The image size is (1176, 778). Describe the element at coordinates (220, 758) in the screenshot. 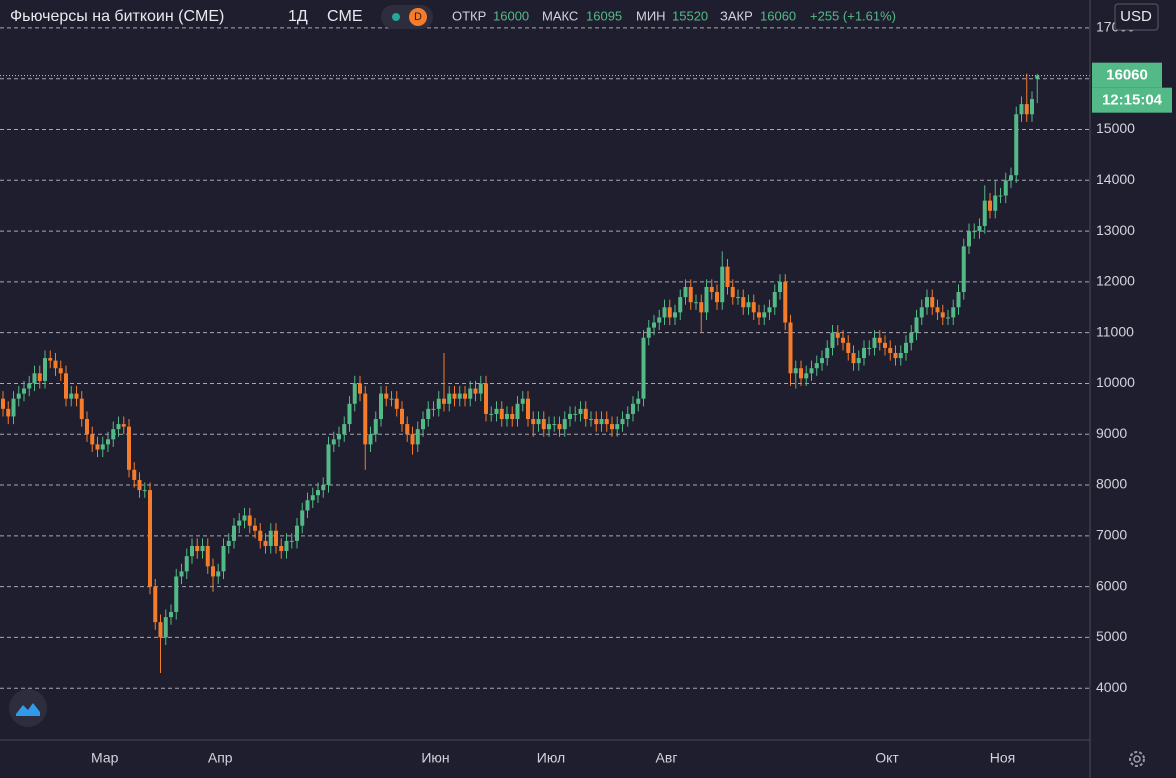

I see `x-tick-label: Апр` at that location.